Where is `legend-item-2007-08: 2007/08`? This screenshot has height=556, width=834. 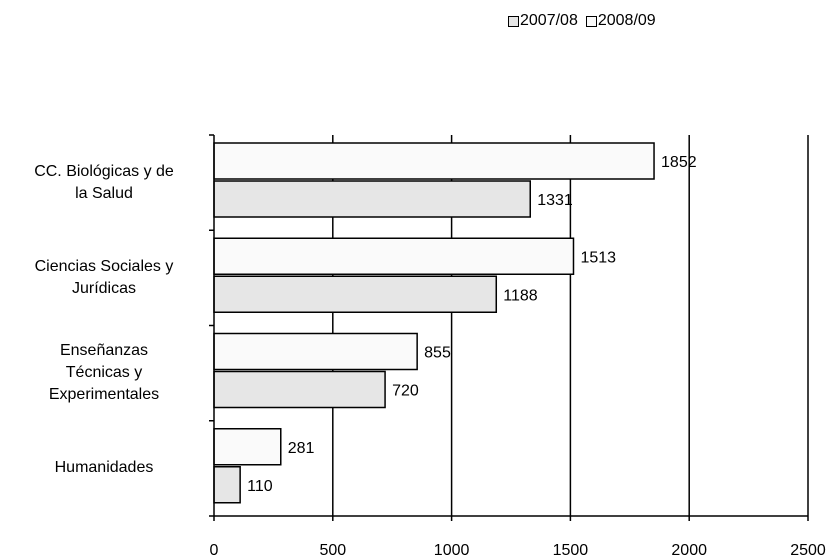
legend-item-2007-08: 2007/08 is located at coordinates (543, 21).